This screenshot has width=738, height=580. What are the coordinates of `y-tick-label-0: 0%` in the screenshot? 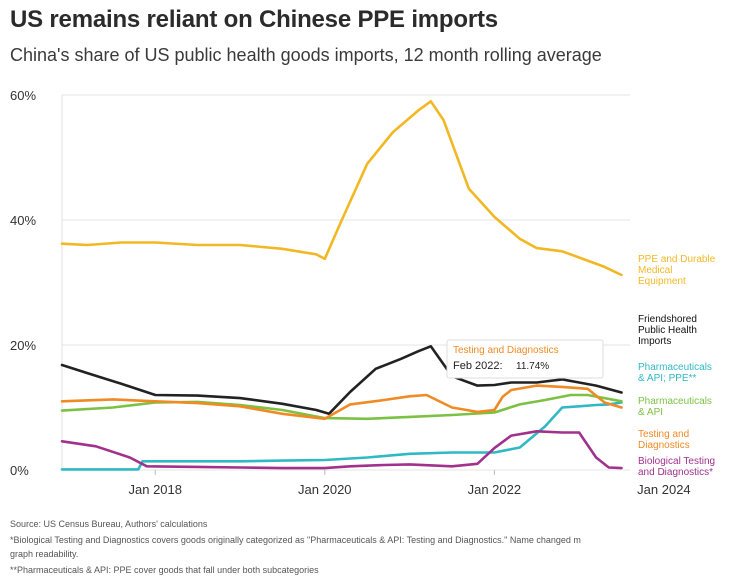 It's located at (19, 470).